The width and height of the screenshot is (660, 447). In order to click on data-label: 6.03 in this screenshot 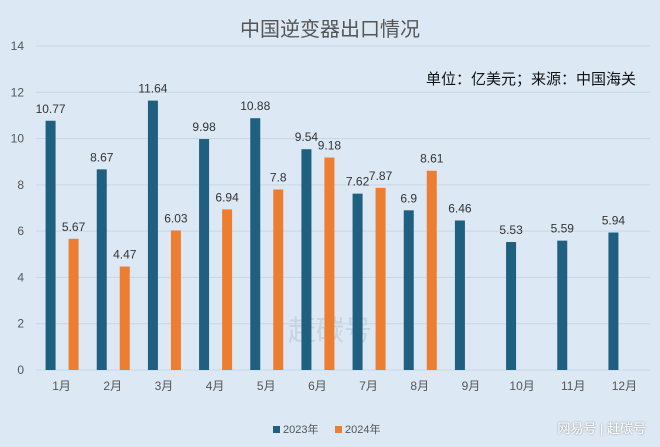, I will do `click(176, 218)`.